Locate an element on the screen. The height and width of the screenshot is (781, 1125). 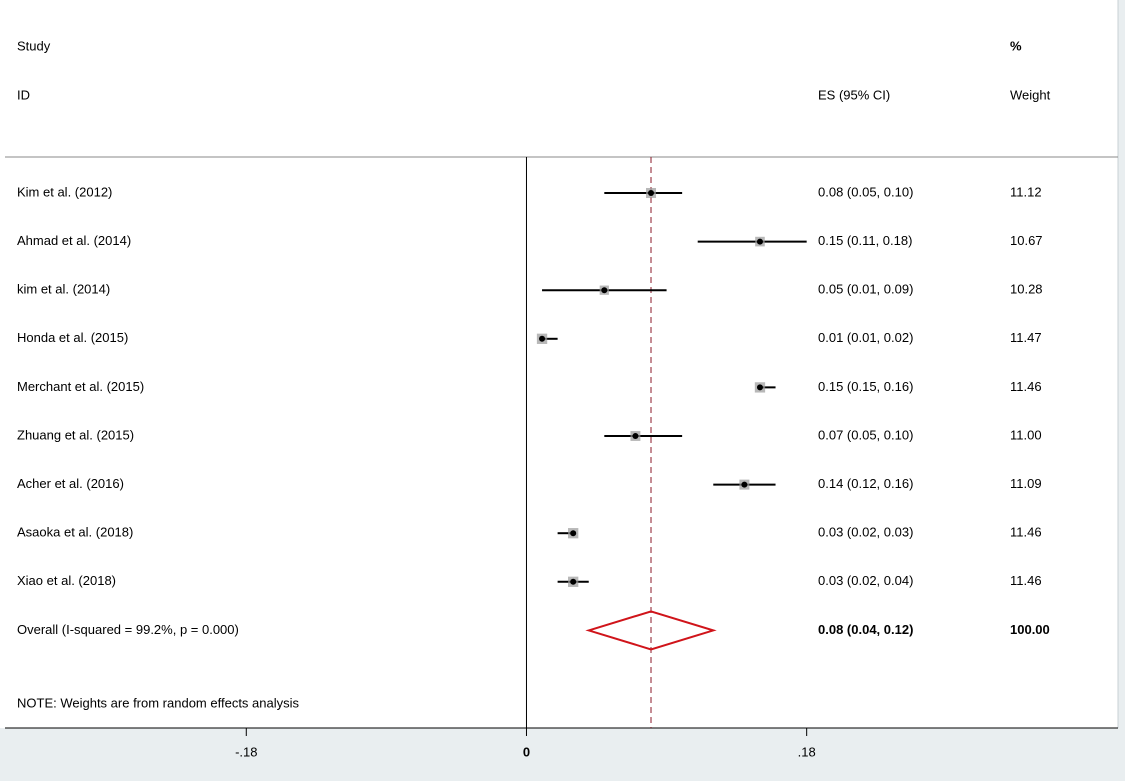
es-label: 0.03 (0.02, 0.03) is located at coordinates (865, 532).